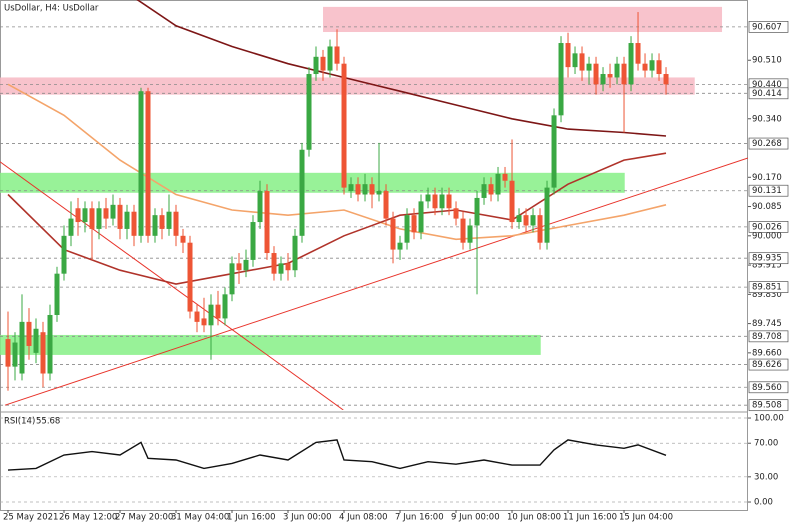  What do you see at coordinates (767, 236) in the screenshot?
I see `y-tick-label: 90.000` at bounding box center [767, 236].